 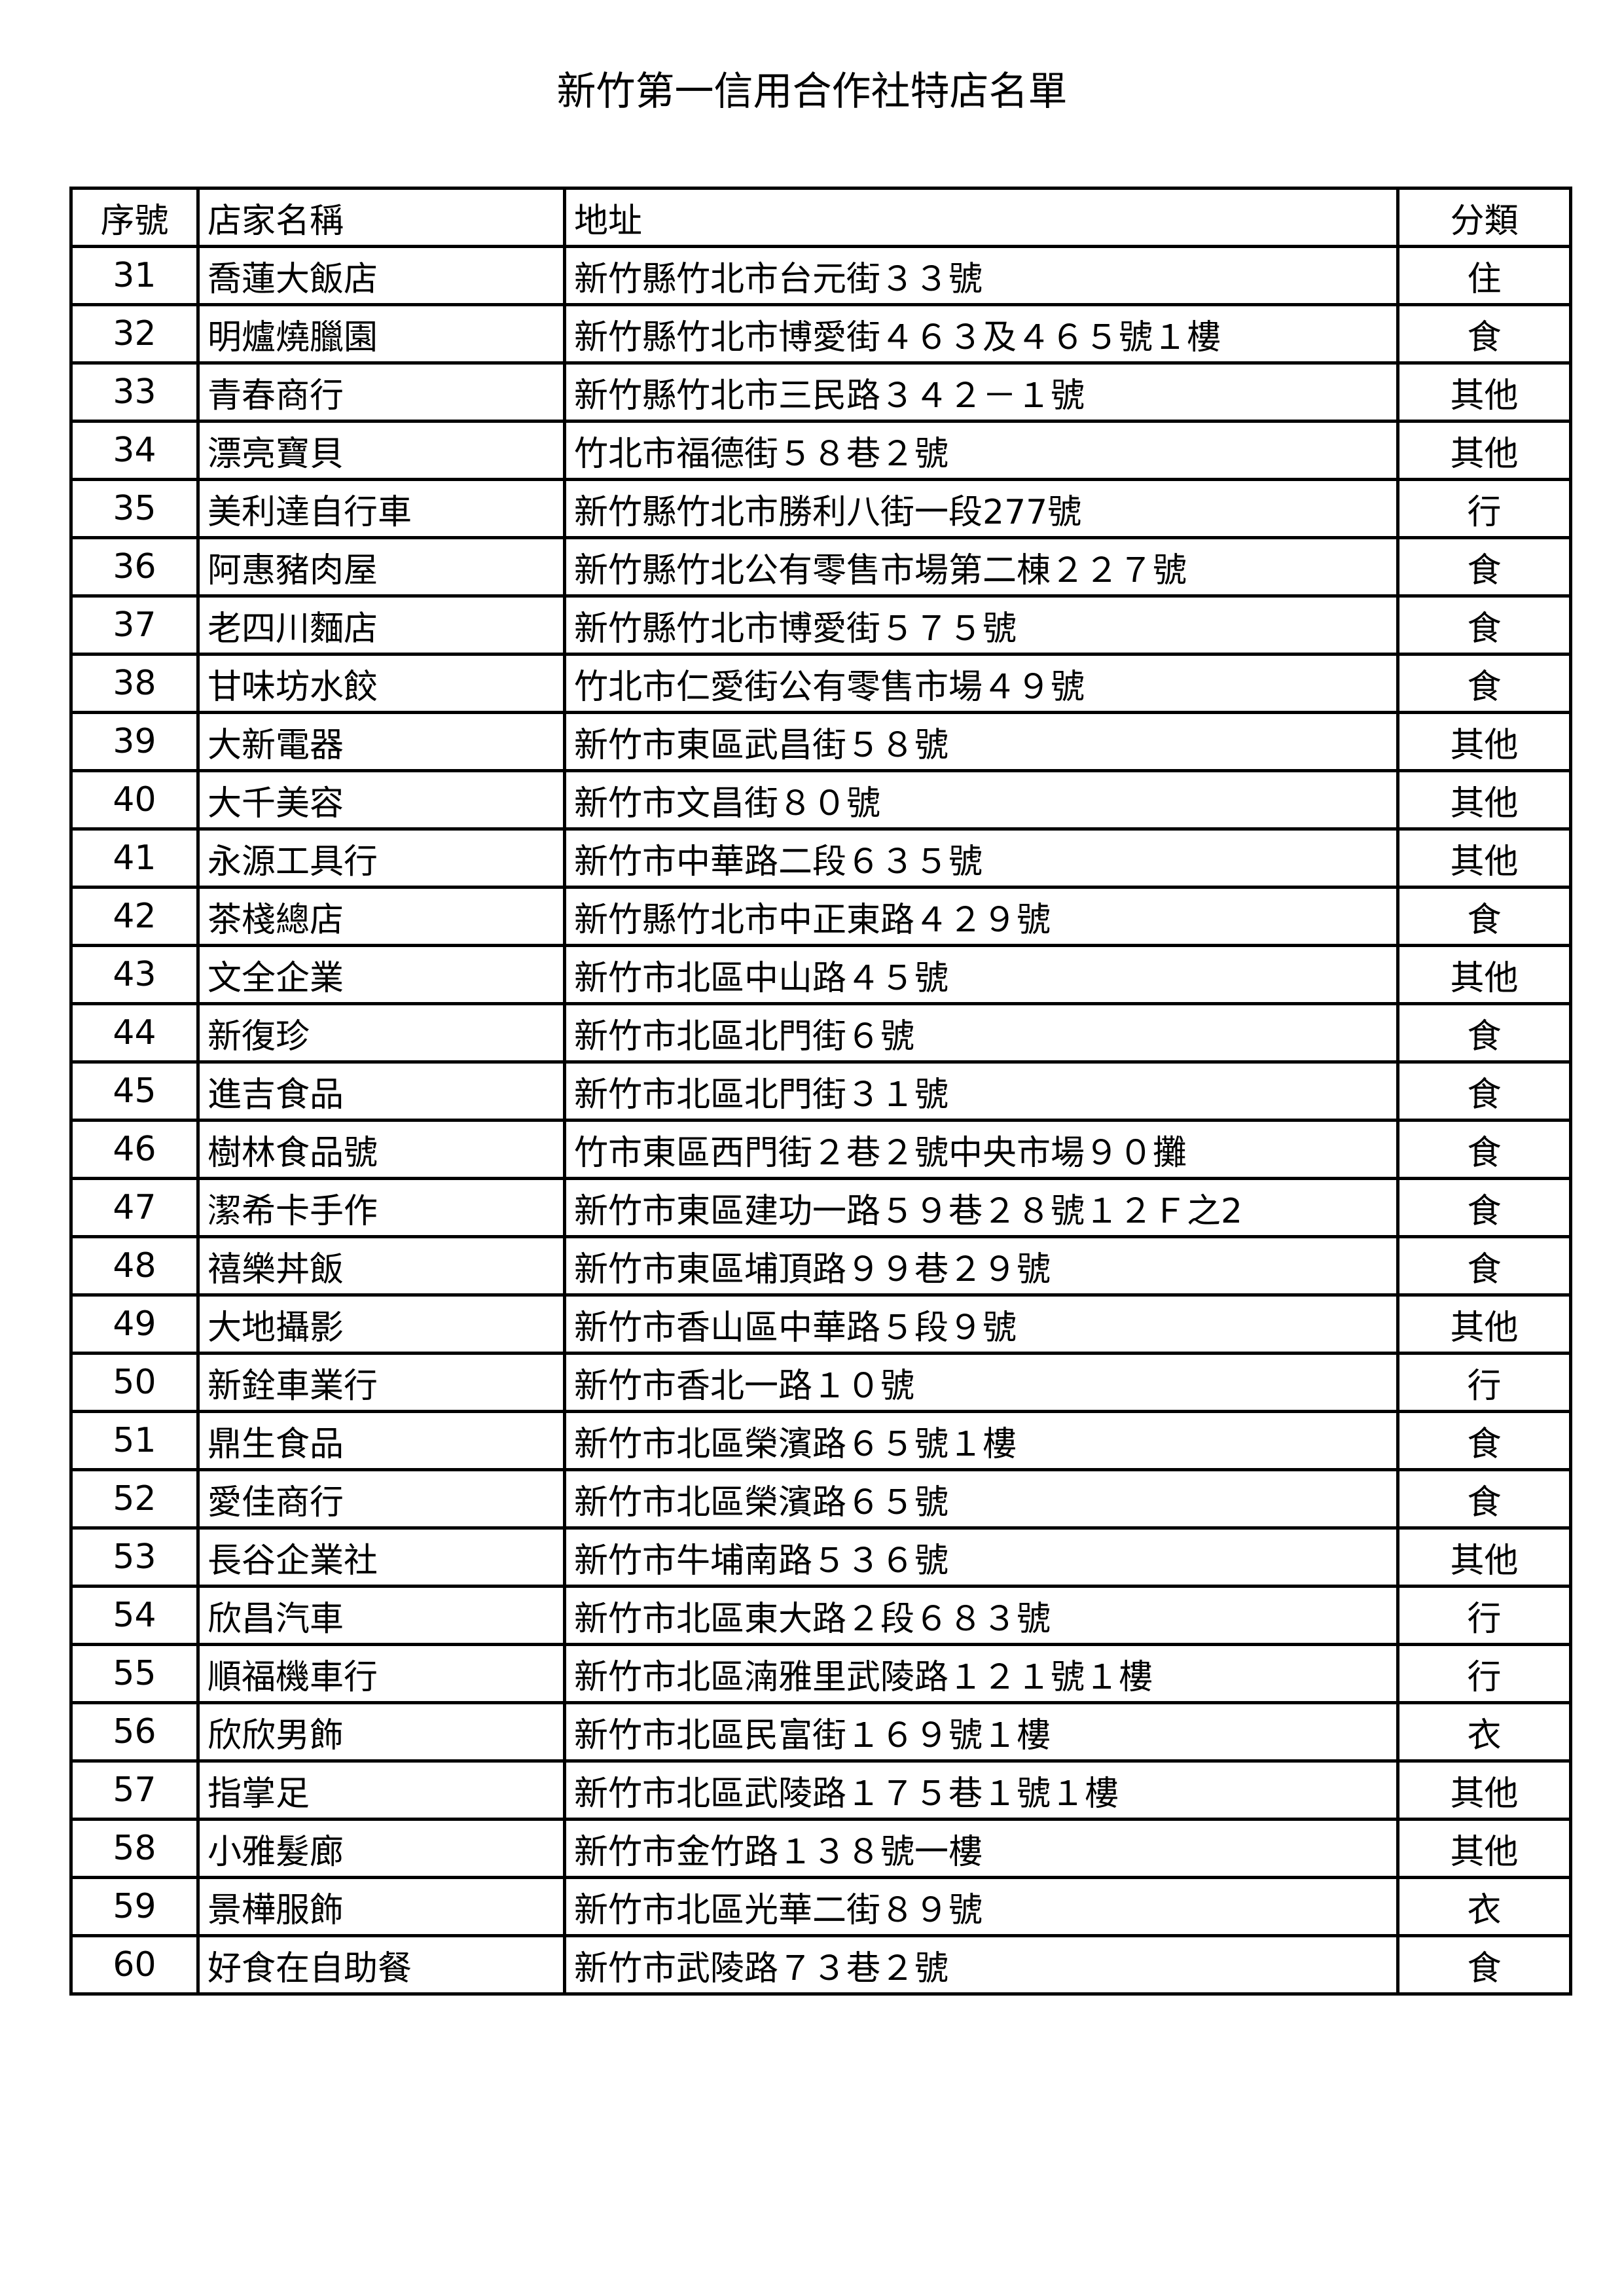 I want to click on table-row: 48 禧樂丼飯 新竹市東區埔頂路９９巷２９號食, so click(x=820, y=1266).